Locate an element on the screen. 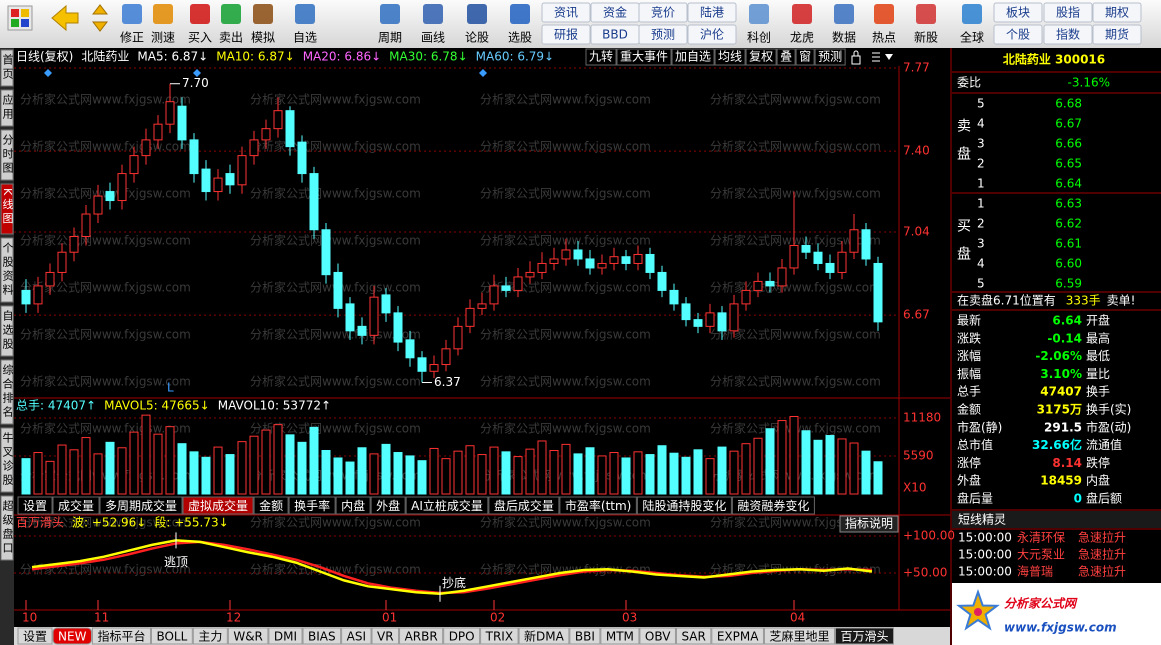  tab-label: 芝麻里地里 is located at coordinates (799, 636).